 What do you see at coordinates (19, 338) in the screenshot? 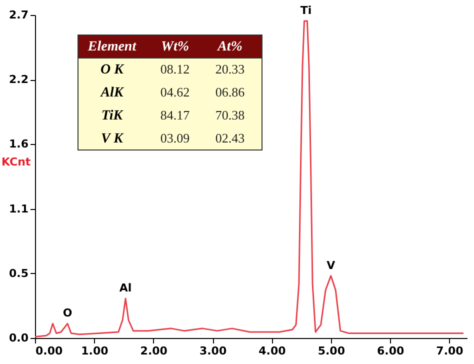
I see `y-tick-label: 0.0` at bounding box center [19, 338].